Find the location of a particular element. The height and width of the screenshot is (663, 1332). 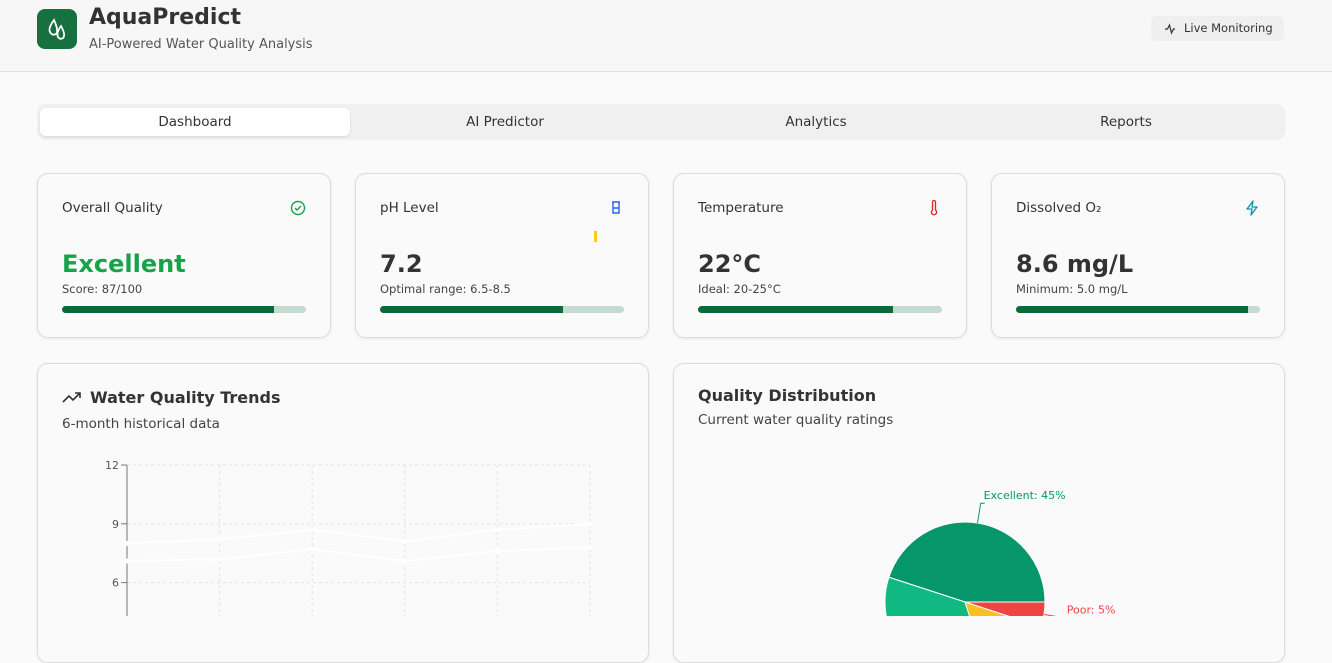

pulse-icon is located at coordinates (1170, 29).